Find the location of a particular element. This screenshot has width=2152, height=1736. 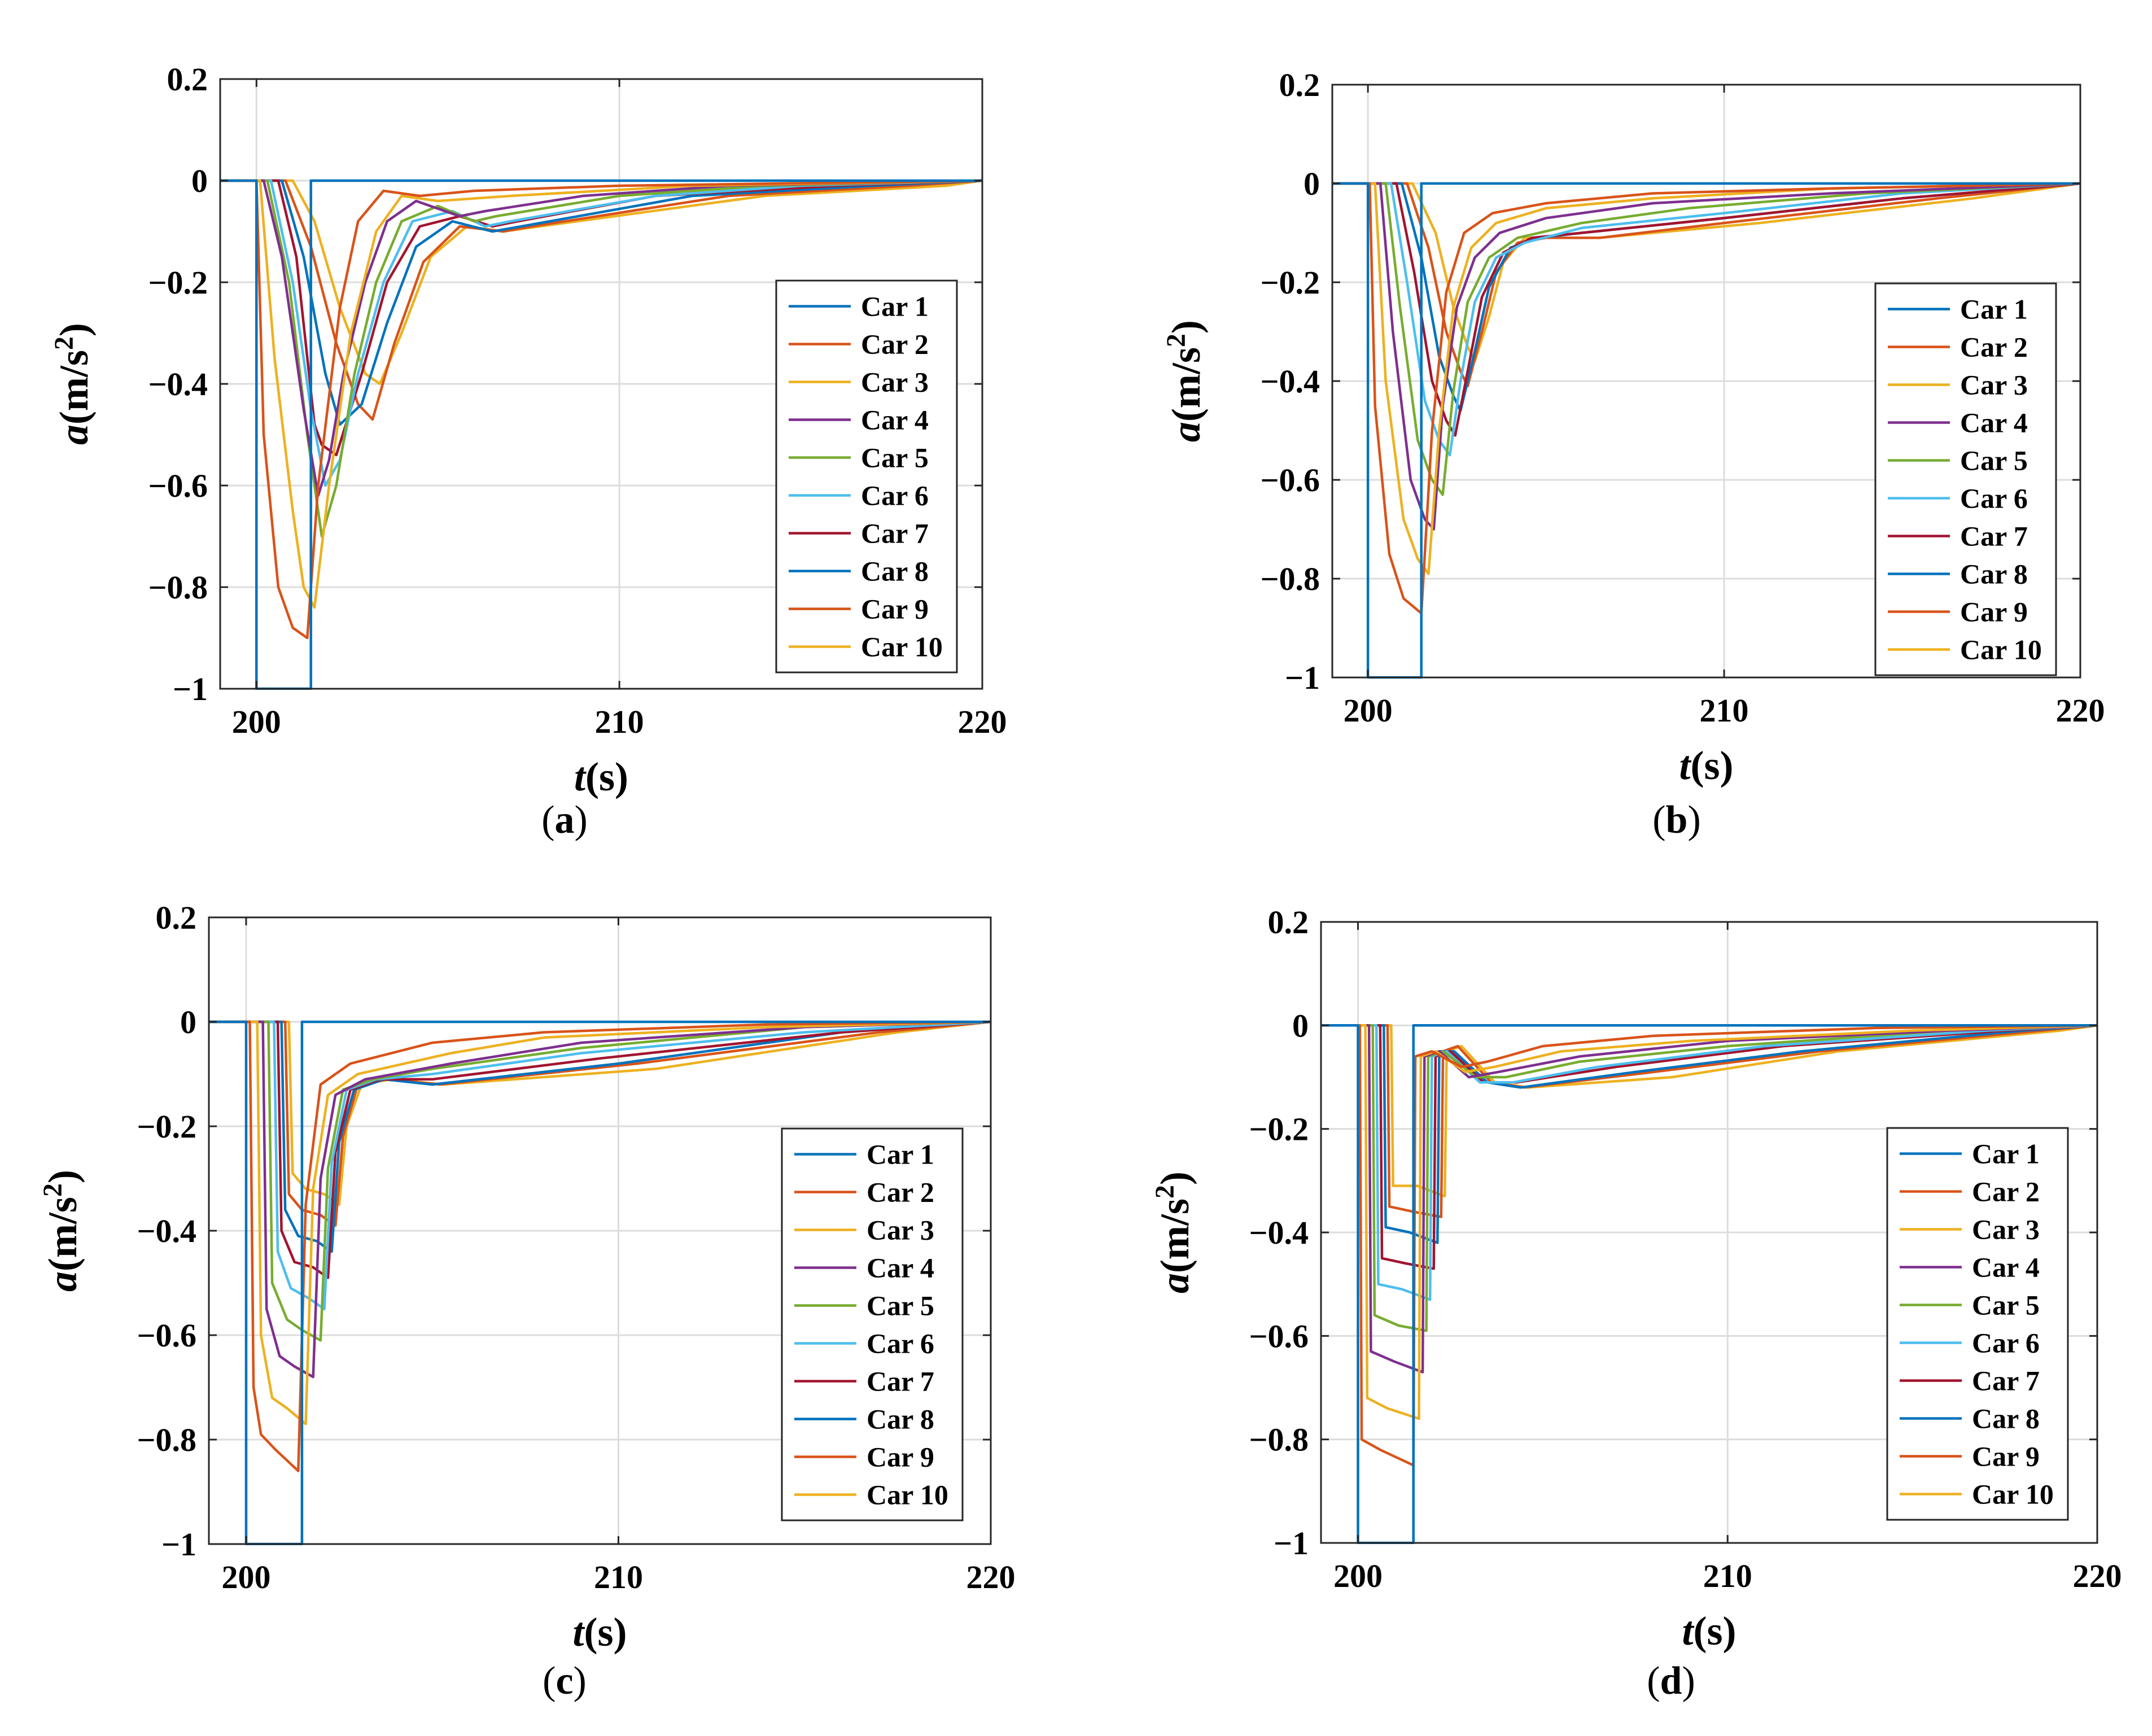

panel-label: (c) is located at coordinates (565, 1681).